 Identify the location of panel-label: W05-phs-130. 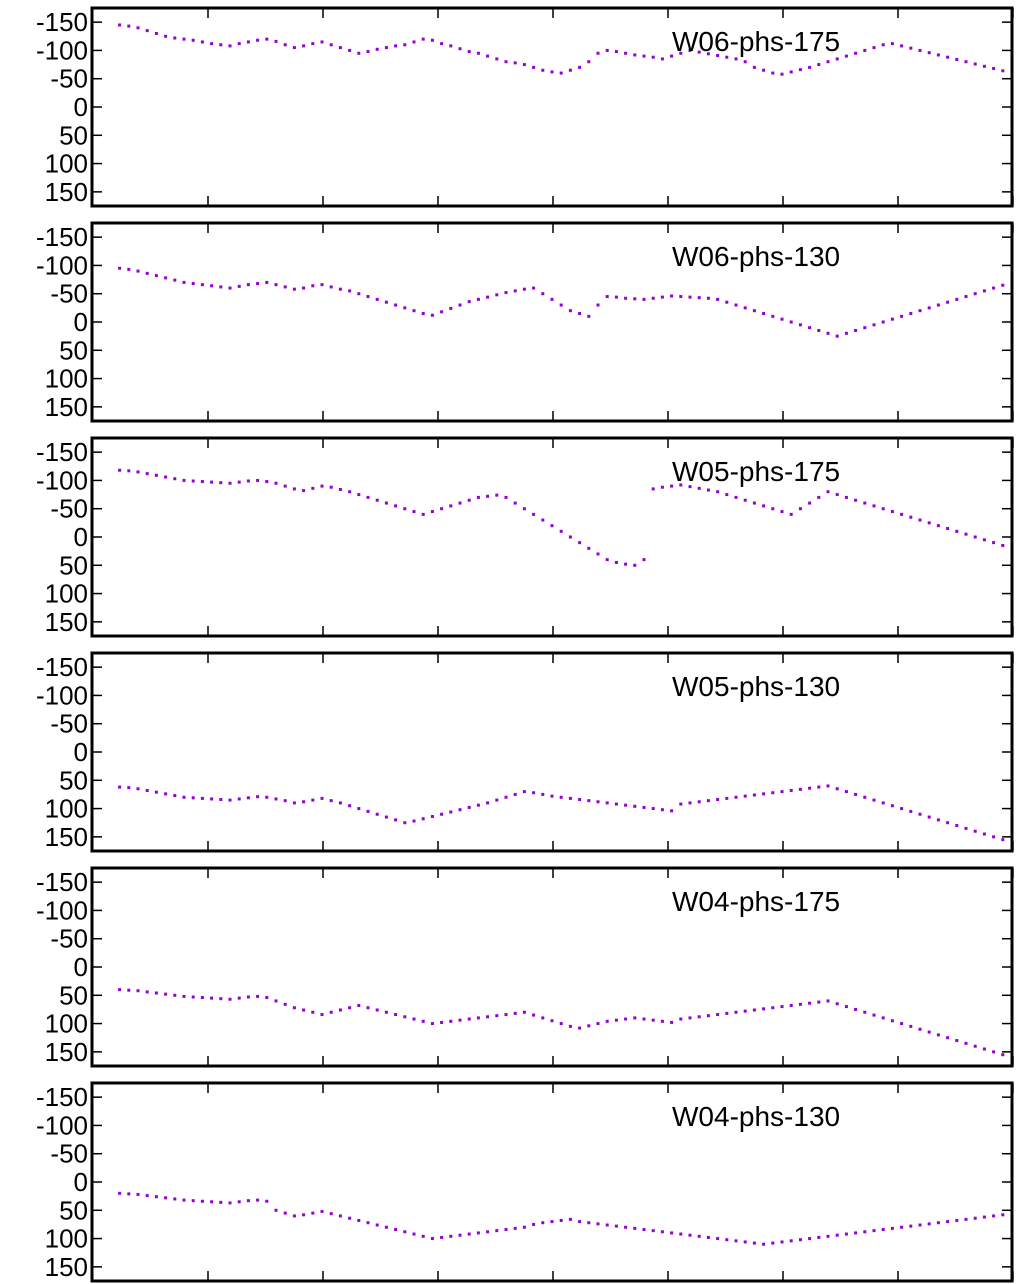
(756, 686).